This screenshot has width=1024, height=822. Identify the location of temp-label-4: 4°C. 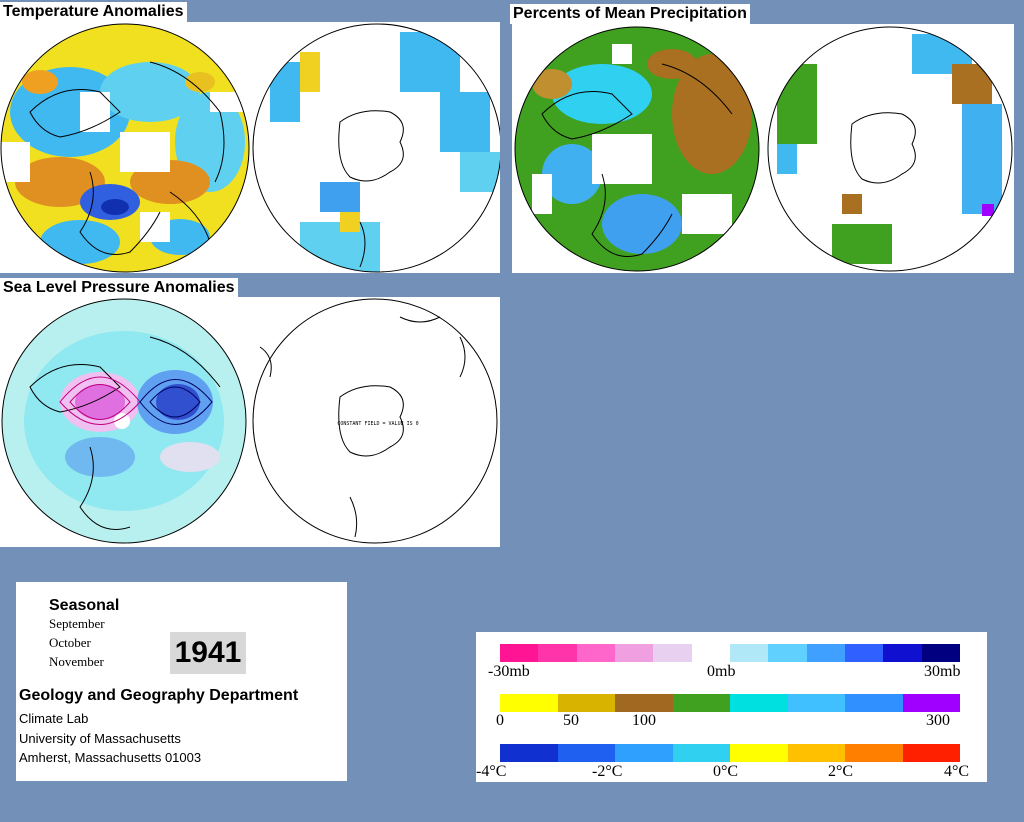
(957, 771).